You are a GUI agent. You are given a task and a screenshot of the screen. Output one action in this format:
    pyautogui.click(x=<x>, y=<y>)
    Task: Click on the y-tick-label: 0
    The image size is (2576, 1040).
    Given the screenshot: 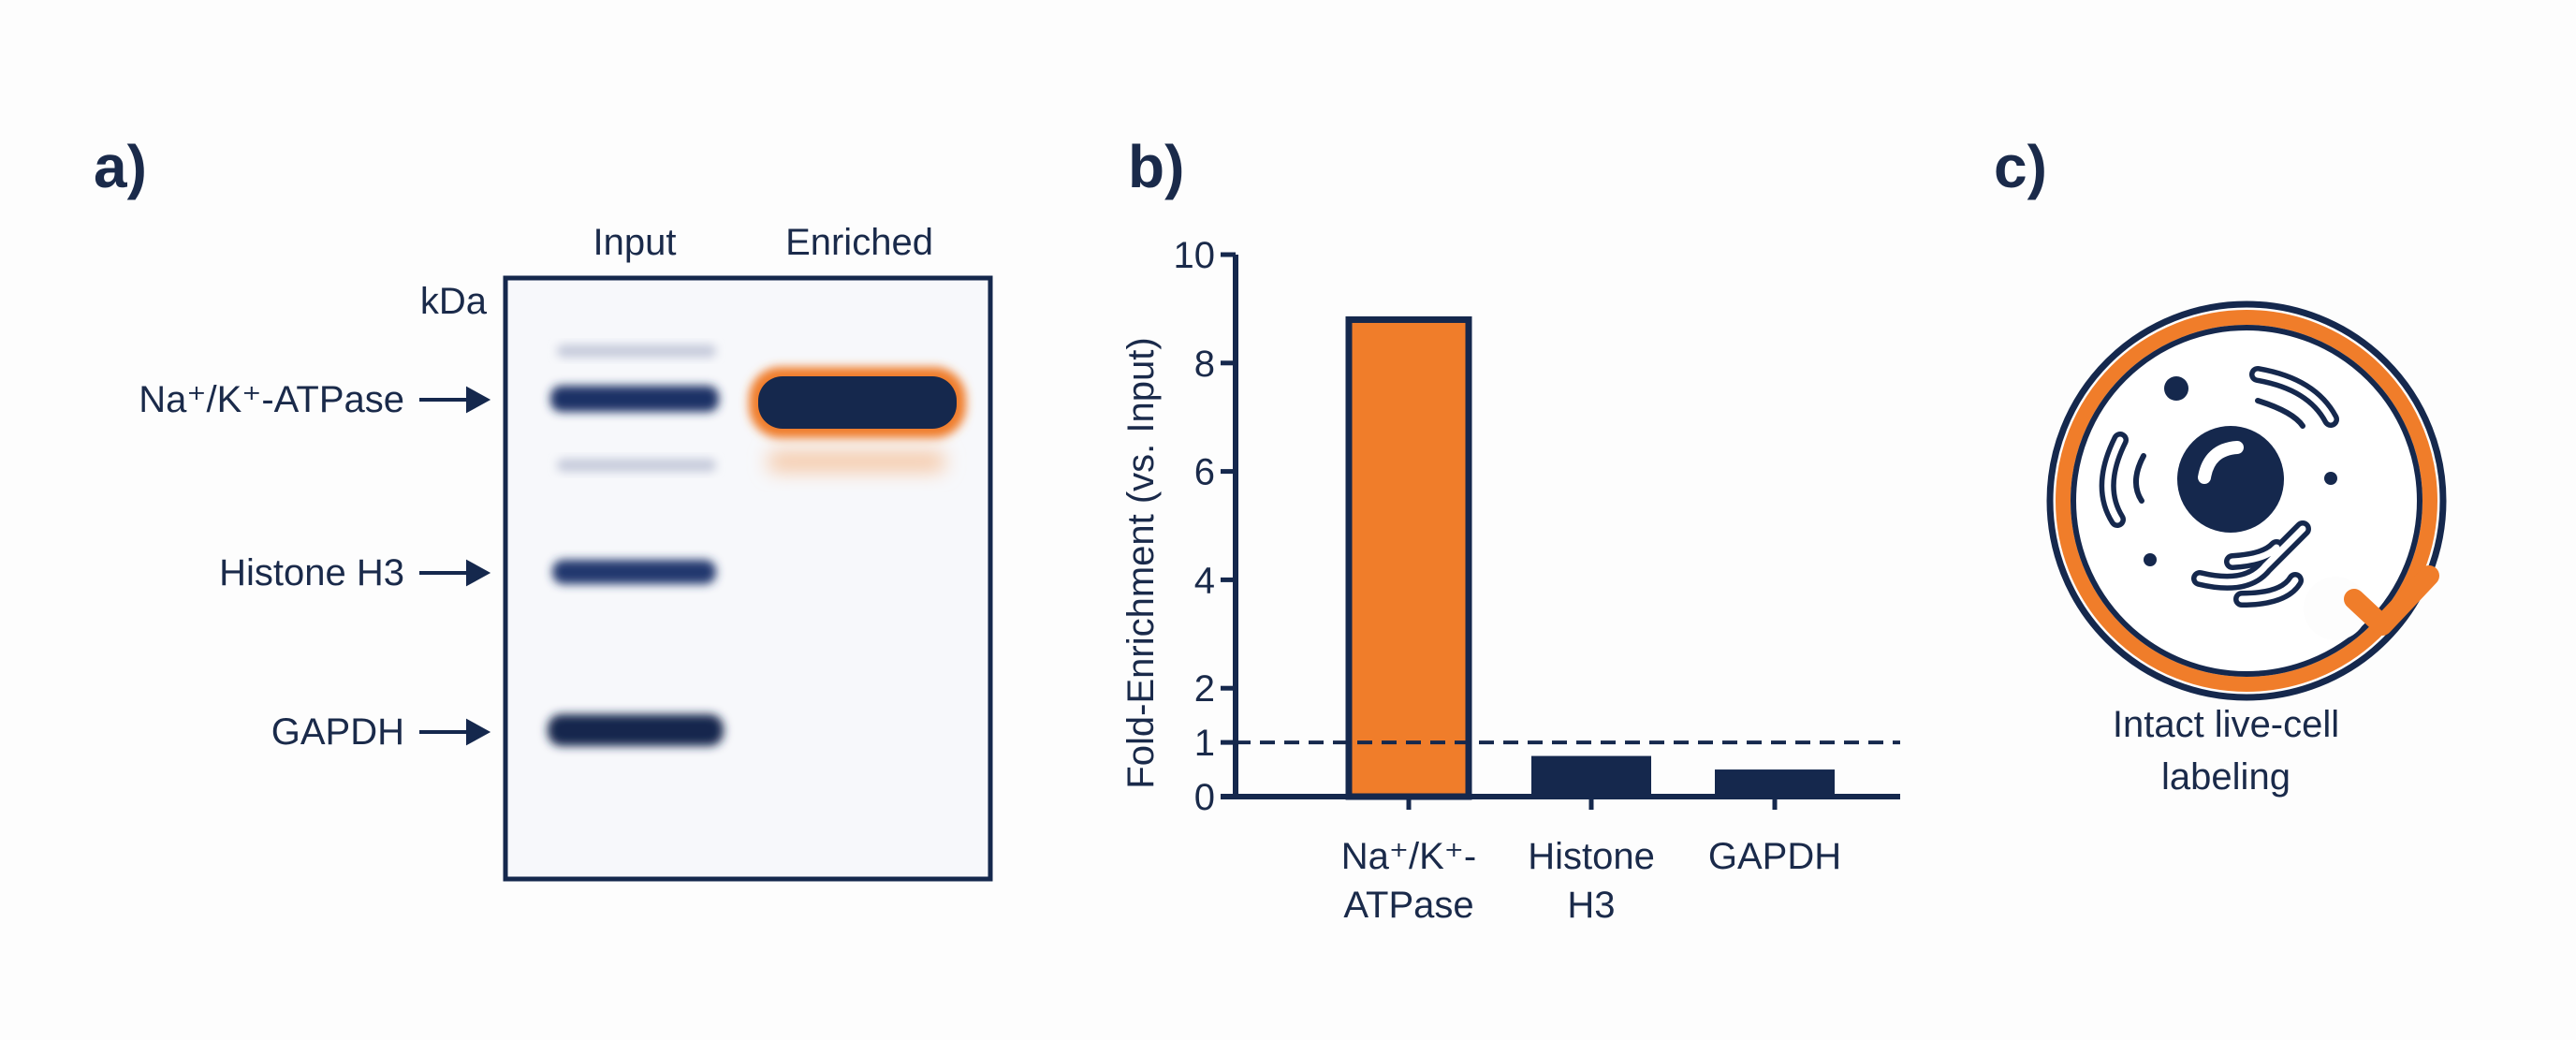 What is the action you would take?
    pyautogui.click(x=1204, y=797)
    